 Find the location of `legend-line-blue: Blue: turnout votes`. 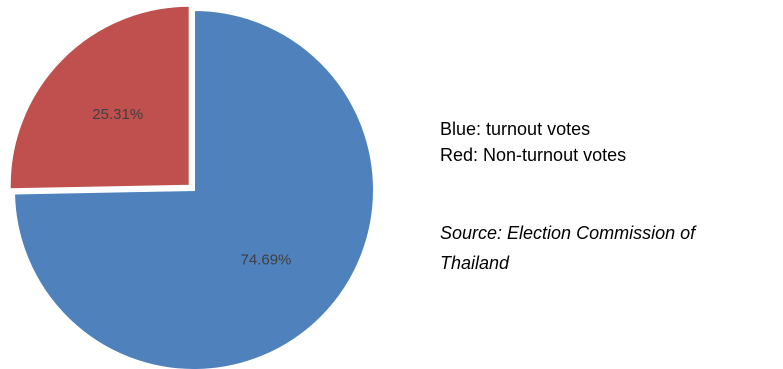

legend-line-blue: Blue: turnout votes is located at coordinates (515, 129).